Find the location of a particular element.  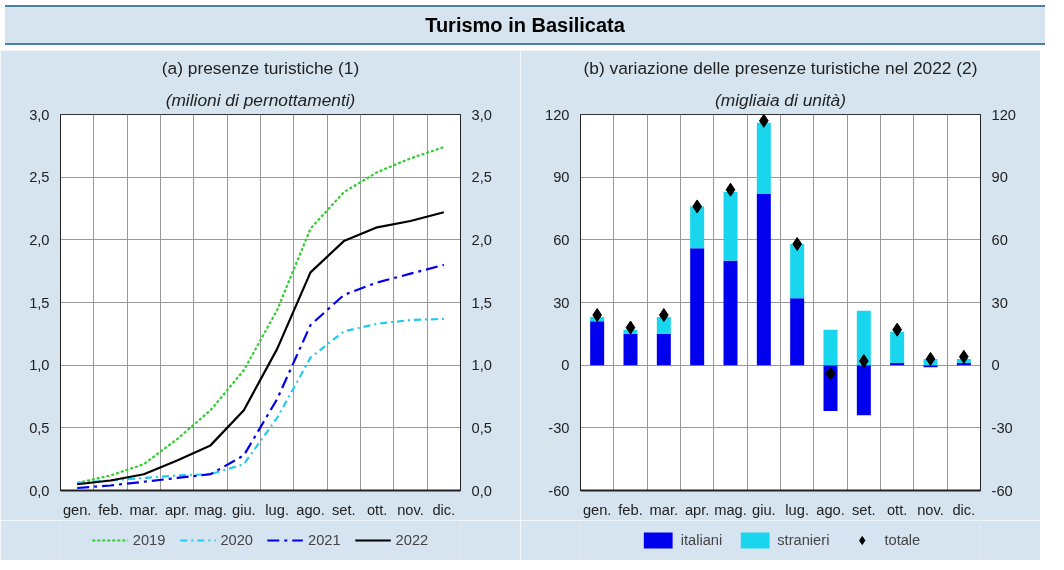

y2-tick-label: 90 is located at coordinates (999, 177).